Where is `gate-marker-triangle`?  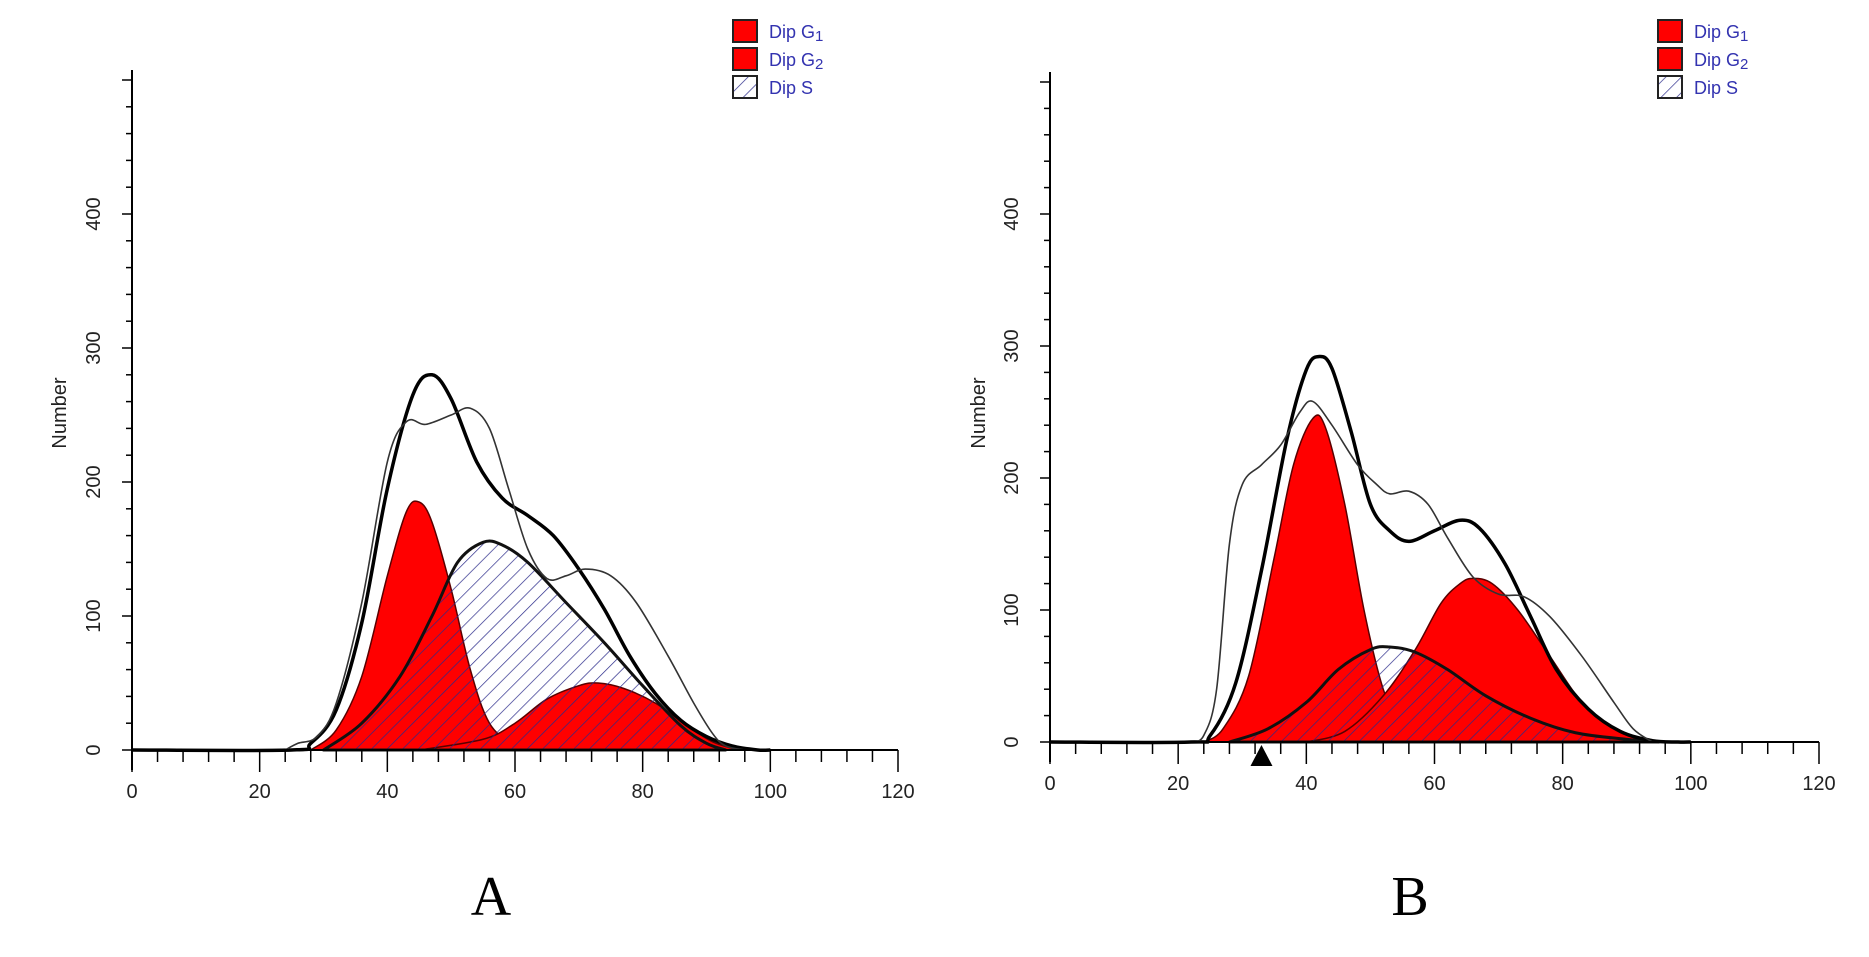 gate-marker-triangle is located at coordinates (1261, 755).